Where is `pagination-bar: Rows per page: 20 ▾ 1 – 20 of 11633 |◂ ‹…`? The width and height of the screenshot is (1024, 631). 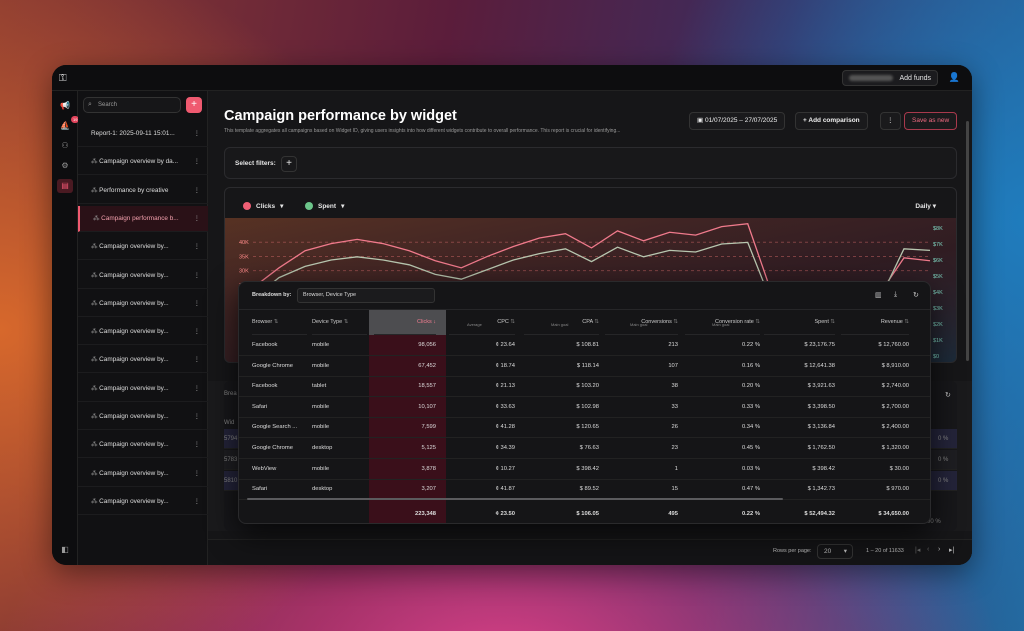 pagination-bar: Rows per page: 20 ▾ 1 – 20 of 11633 |◂ ‹… is located at coordinates (590, 552).